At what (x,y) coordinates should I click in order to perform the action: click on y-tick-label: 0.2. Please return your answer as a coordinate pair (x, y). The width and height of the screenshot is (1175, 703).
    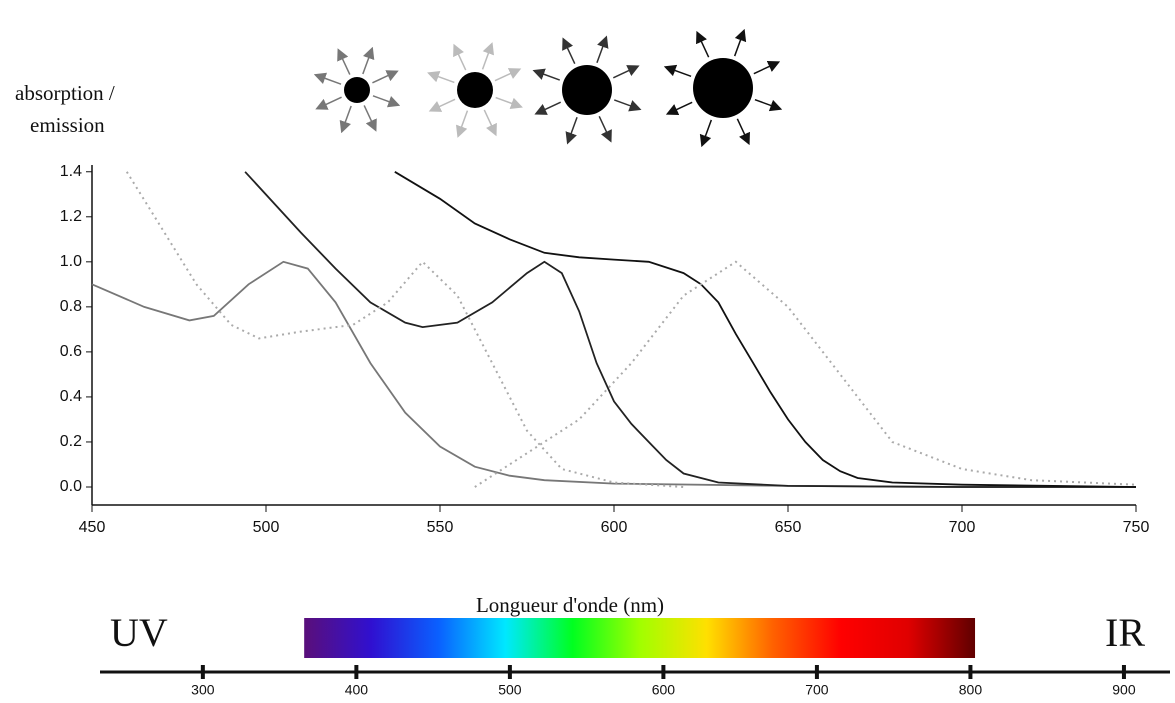
    Looking at the image, I should click on (71, 441).